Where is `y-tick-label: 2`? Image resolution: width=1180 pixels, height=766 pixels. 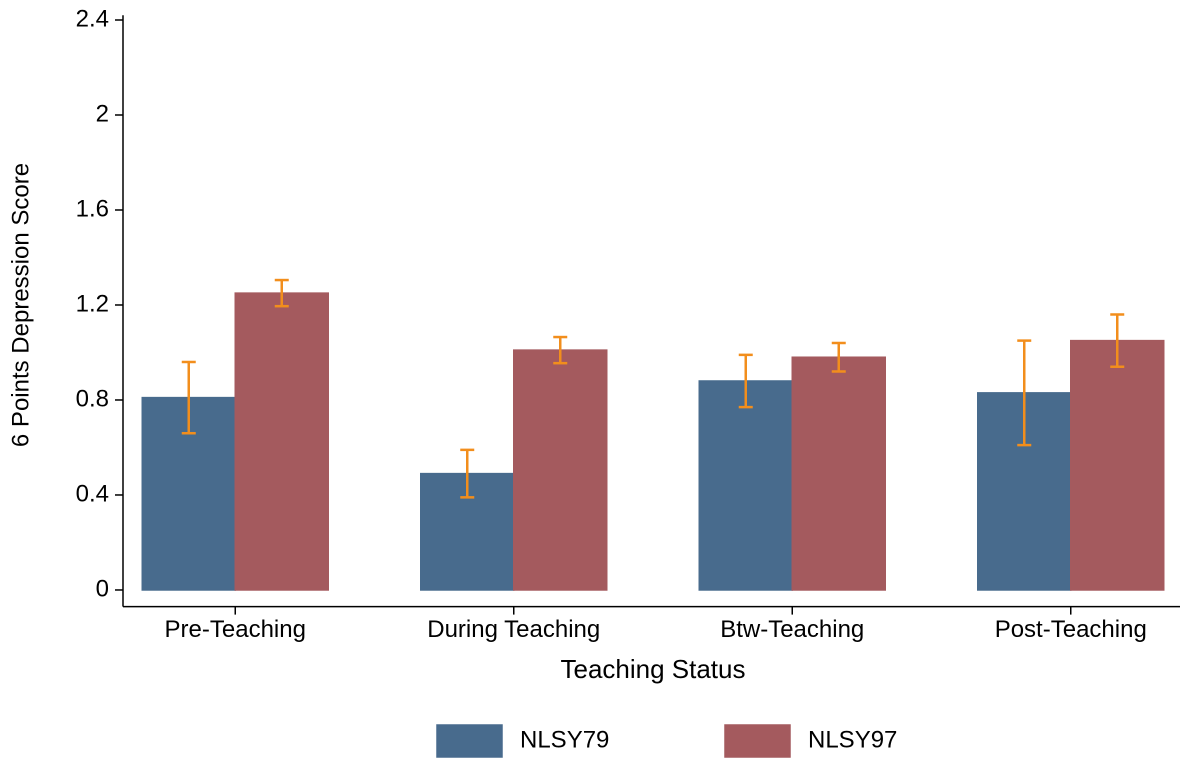 y-tick-label: 2 is located at coordinates (102, 113).